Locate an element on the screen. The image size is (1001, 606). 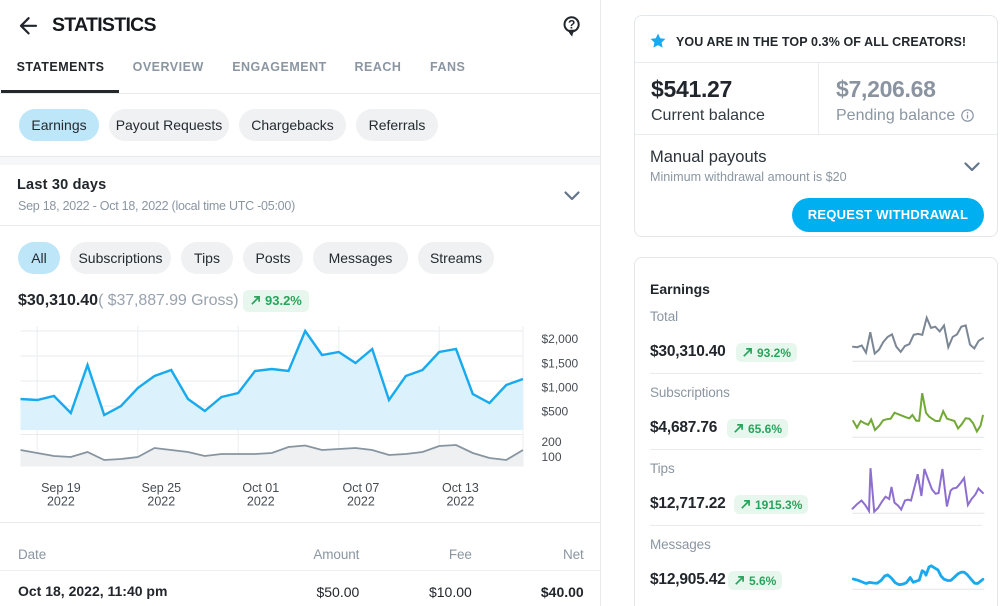
svg-text: $2,000 is located at coordinates (560, 339).